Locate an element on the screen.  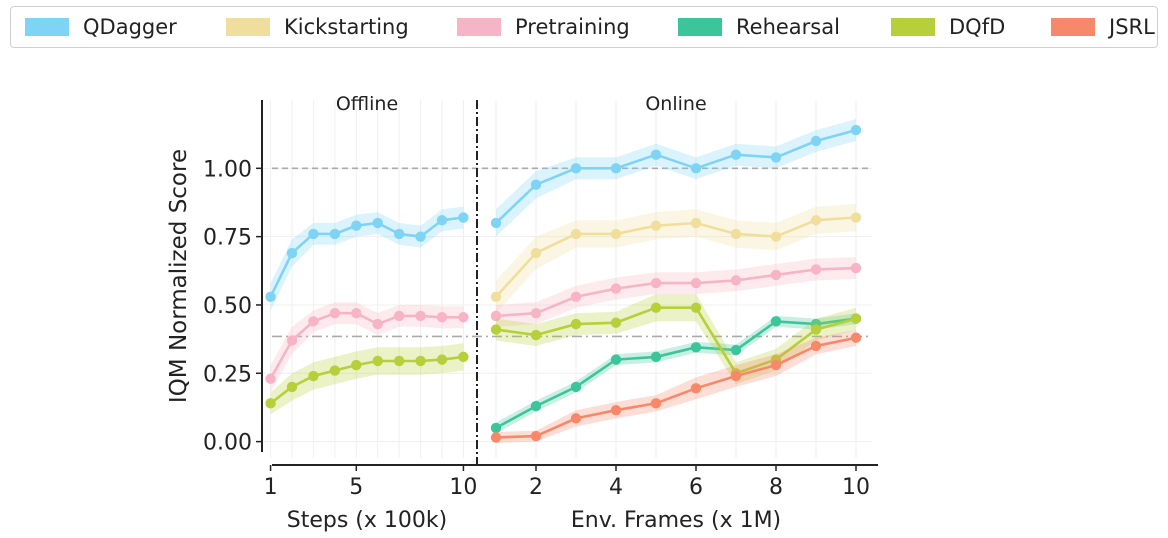
y-tick-label: 0.50 is located at coordinates (227, 306).